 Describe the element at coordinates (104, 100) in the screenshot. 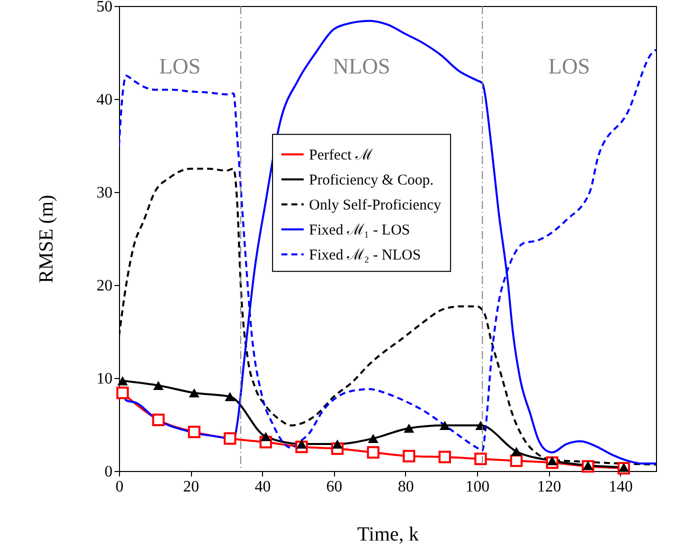

I see `y-tick-label: 40` at that location.